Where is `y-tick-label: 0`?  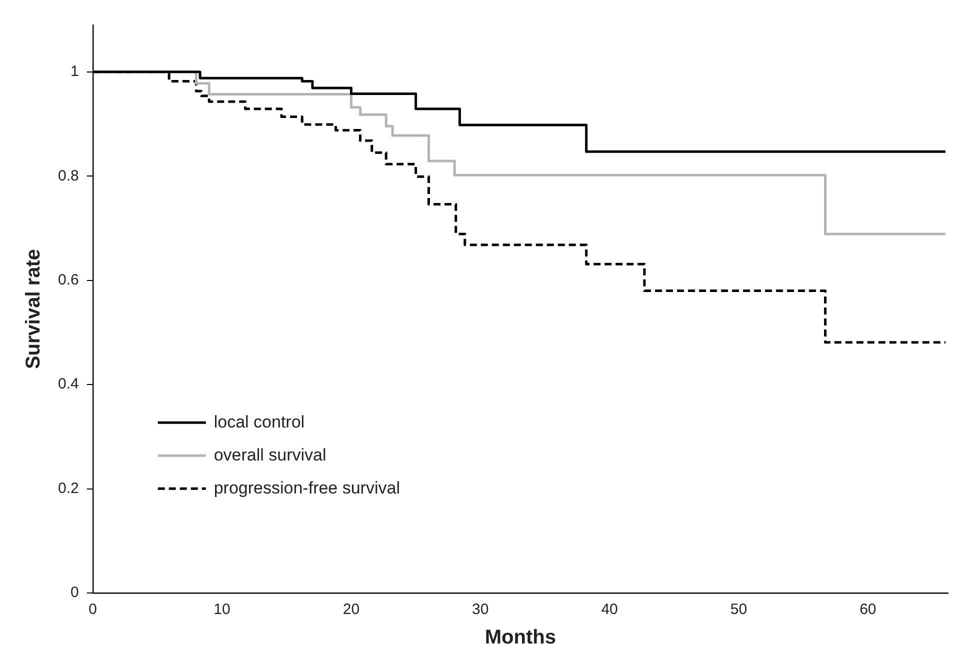 y-tick-label: 0 is located at coordinates (74, 593).